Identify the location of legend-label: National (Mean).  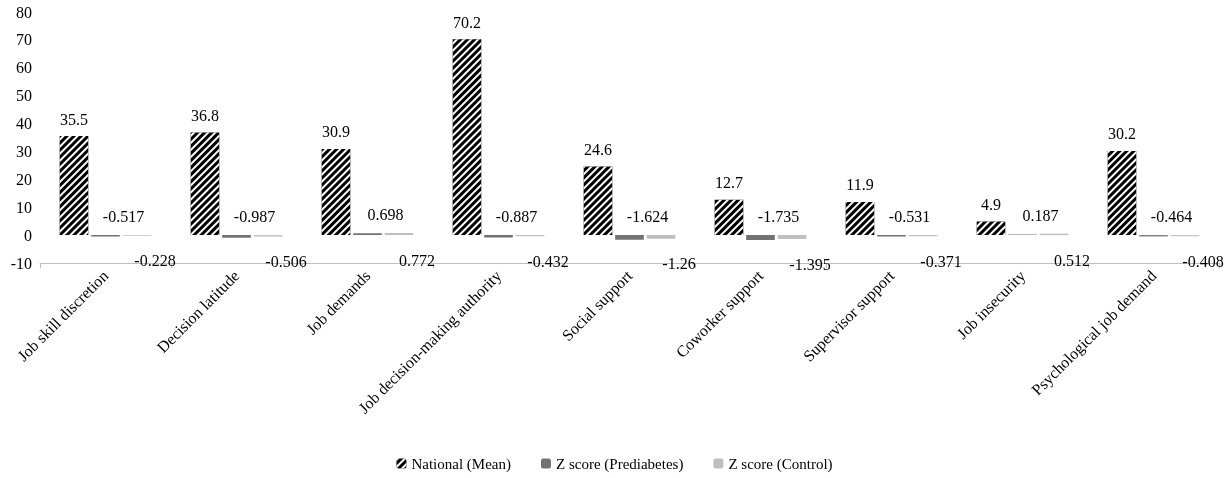
(461, 464).